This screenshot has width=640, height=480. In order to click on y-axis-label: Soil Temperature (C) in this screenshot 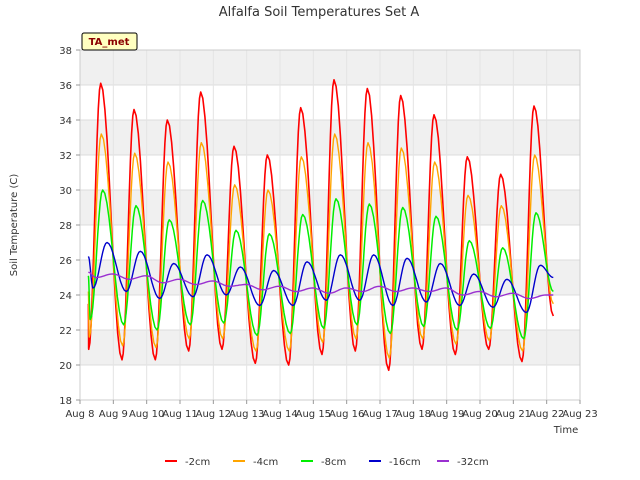, I will do `click(14, 225)`.